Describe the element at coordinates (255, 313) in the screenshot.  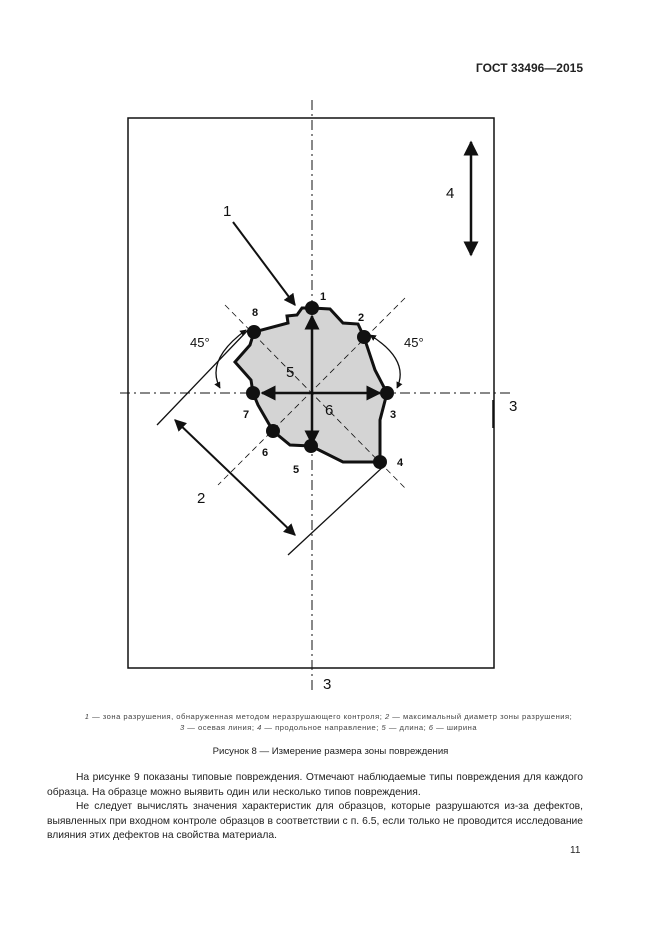
I see `point-label-8: 8` at that location.